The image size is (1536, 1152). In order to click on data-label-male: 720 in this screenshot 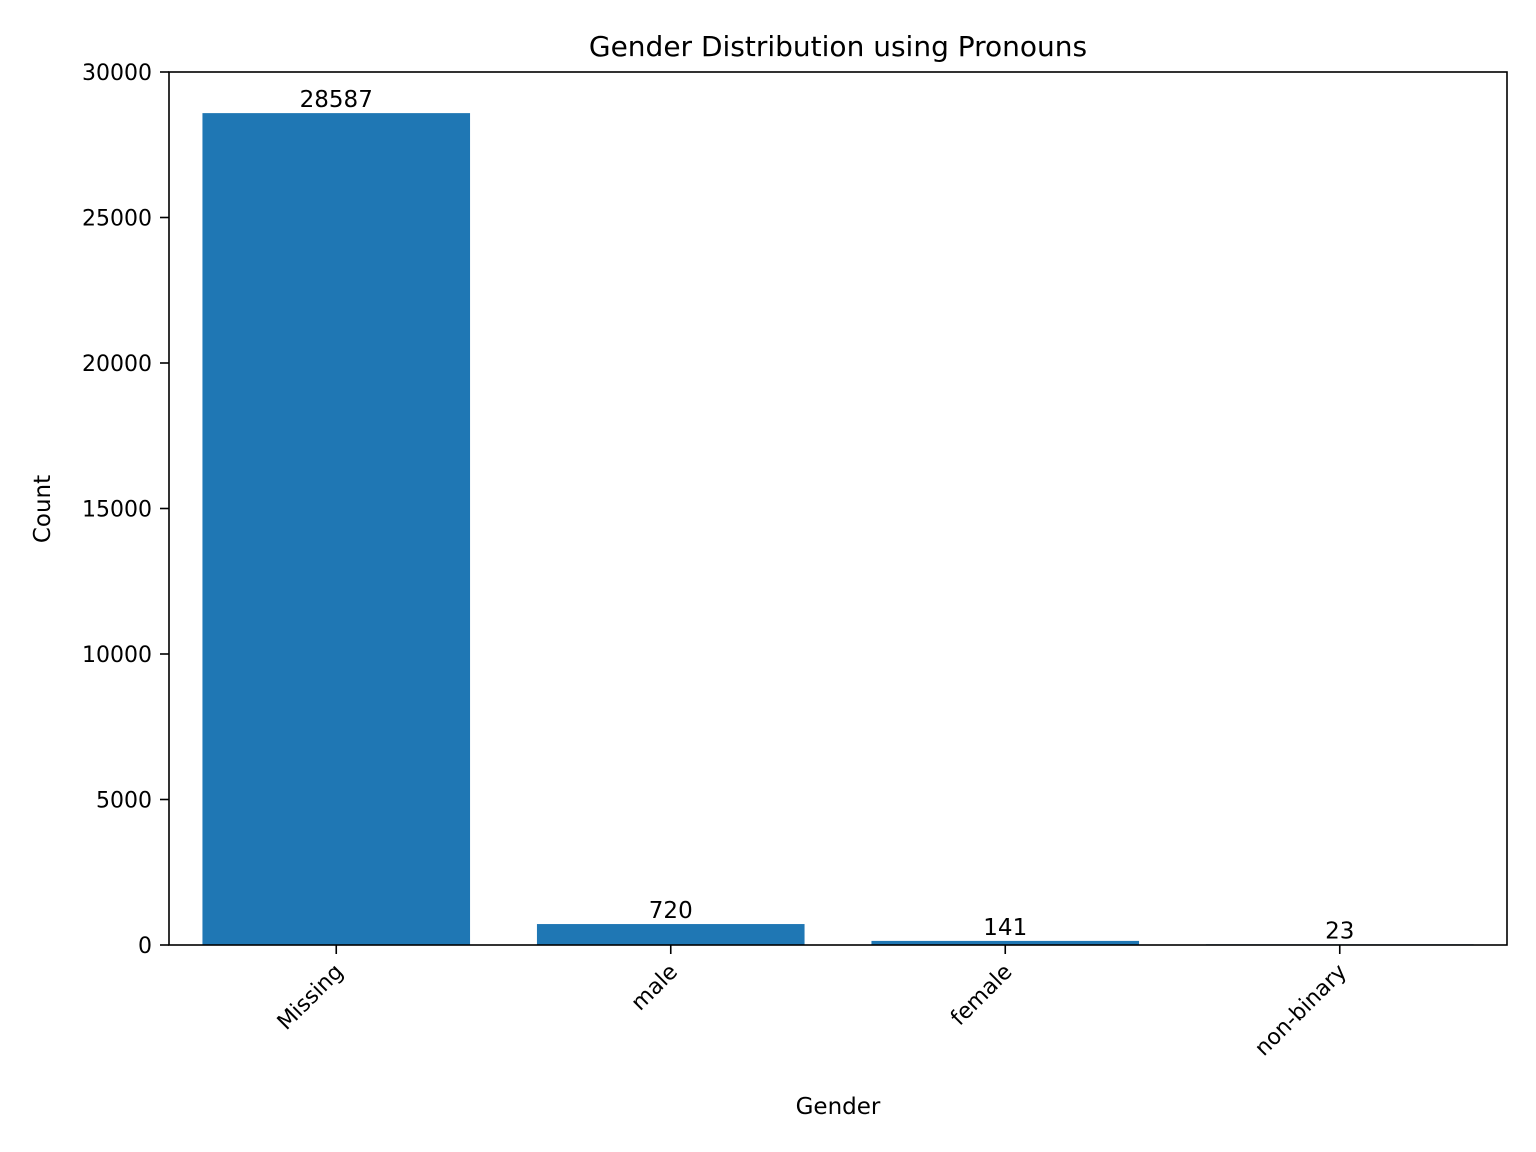, I will do `click(671, 911)`.